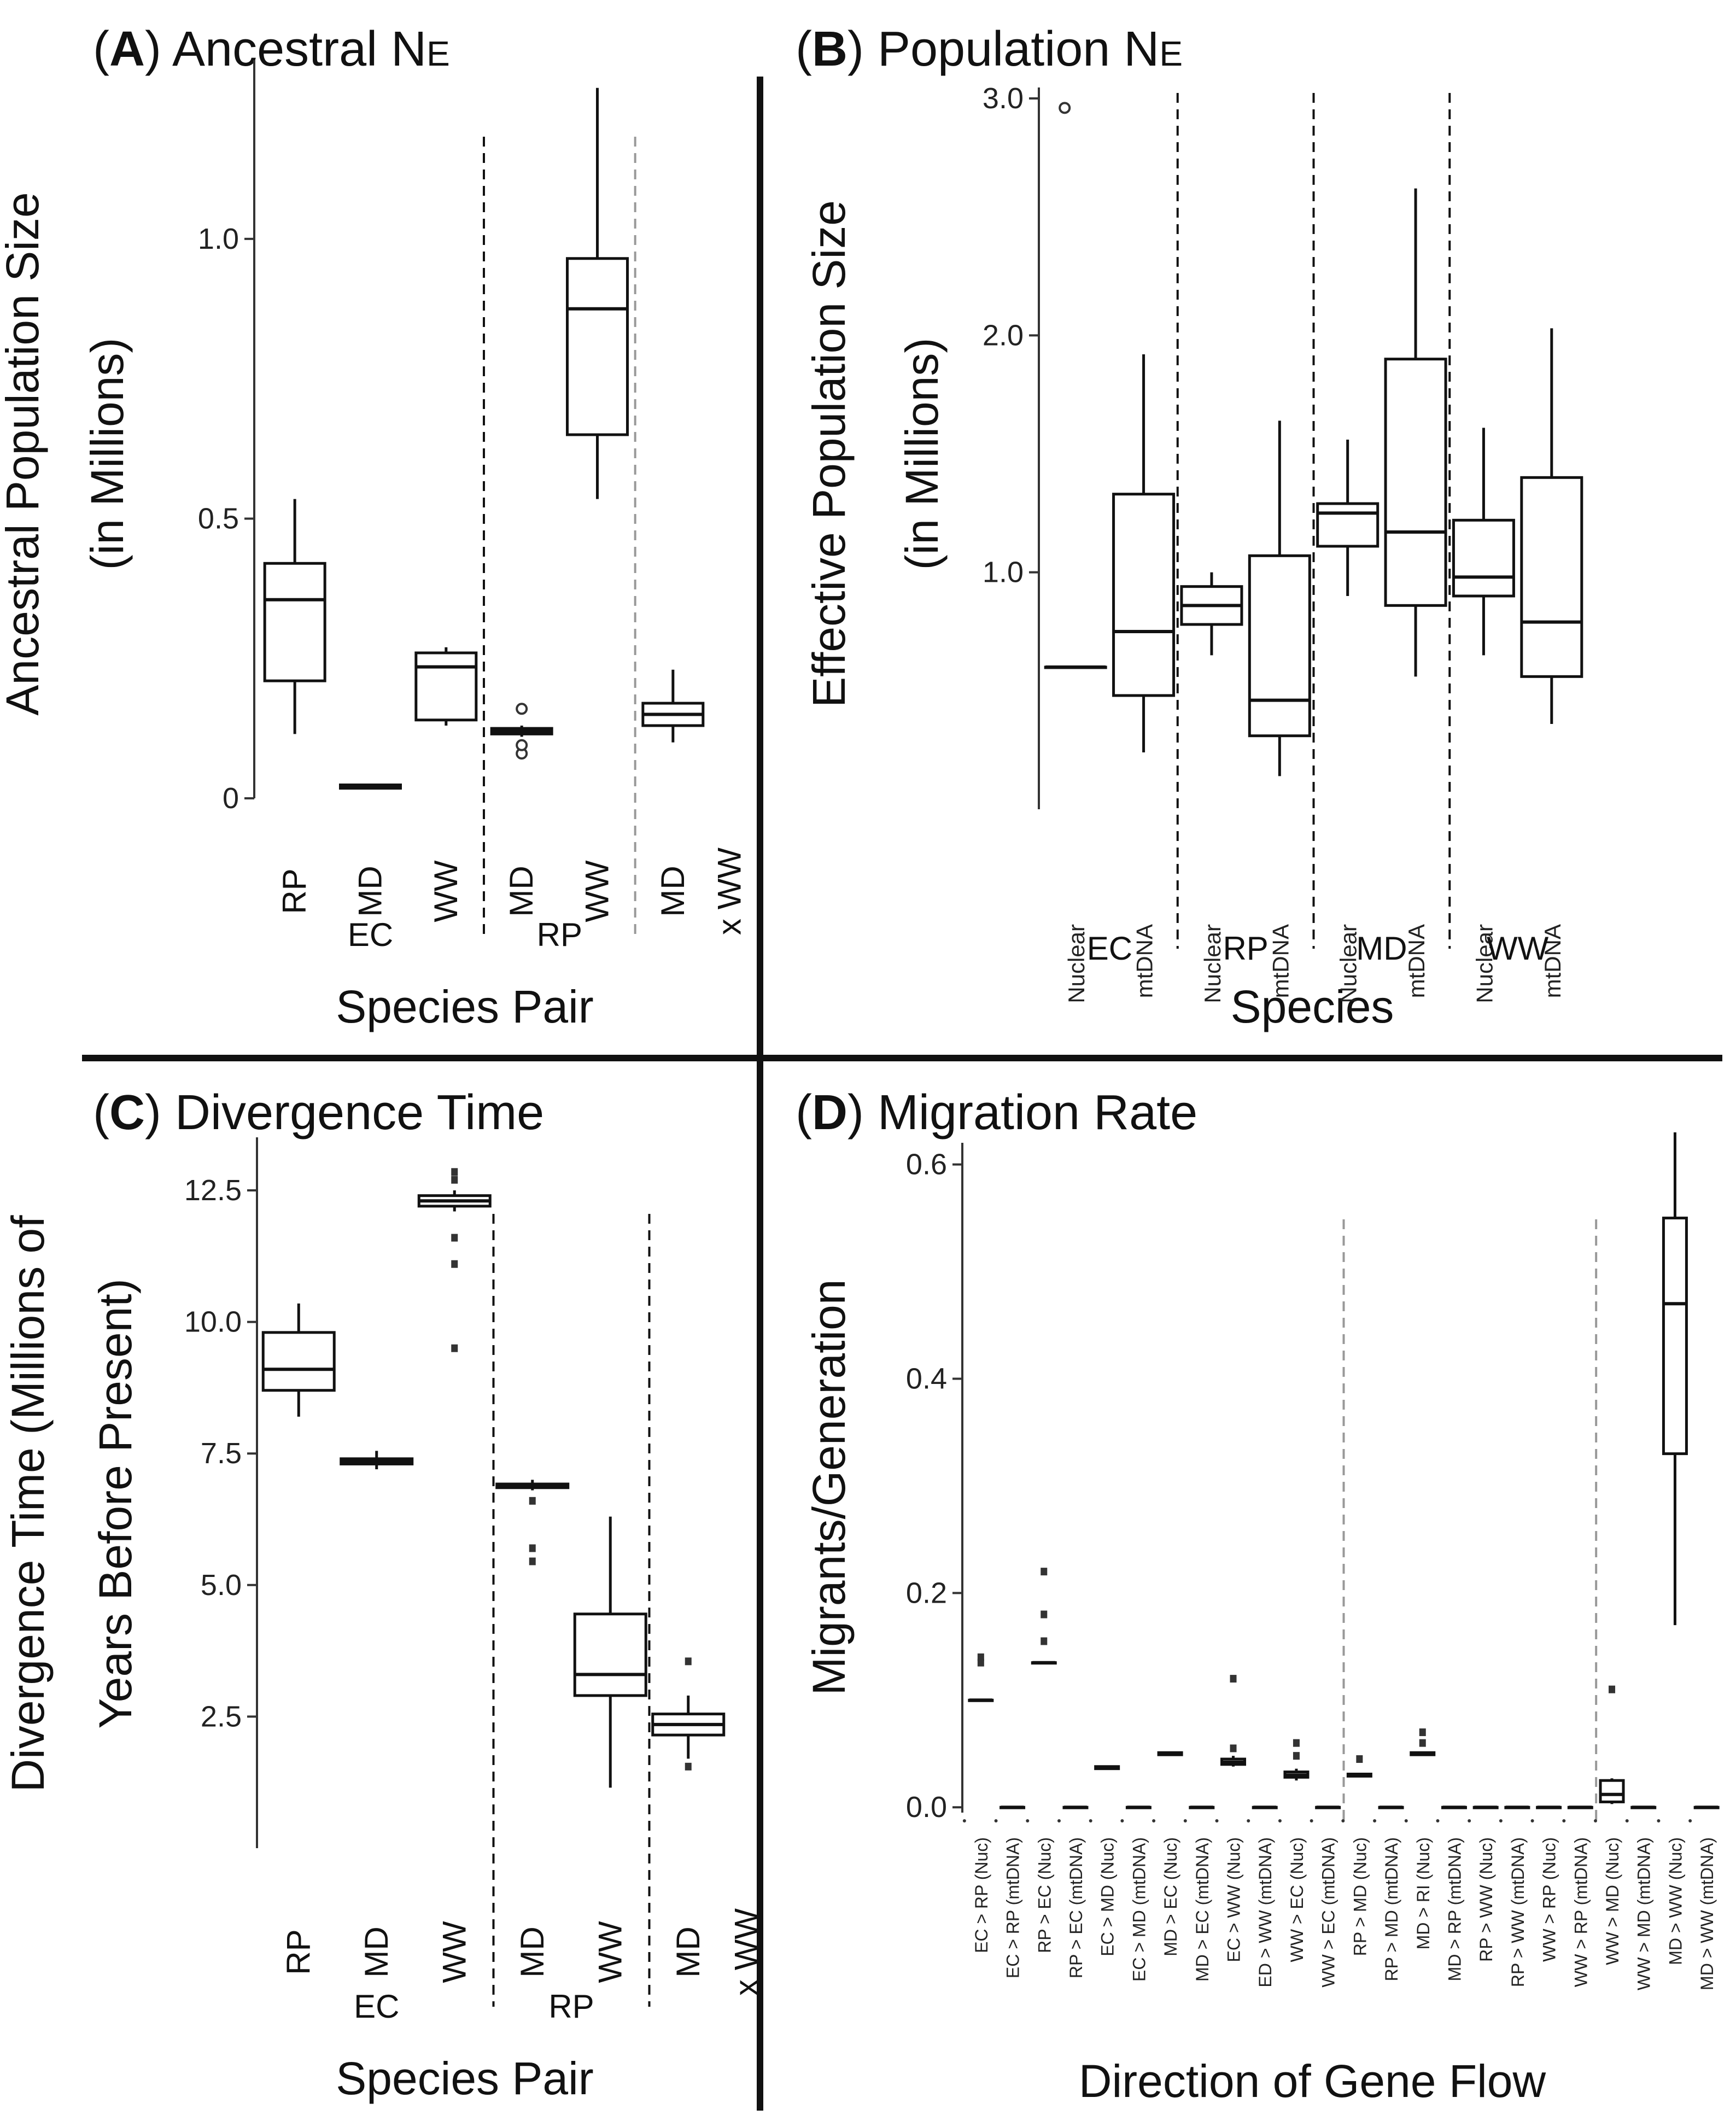 The width and height of the screenshot is (1736, 2115). Describe the element at coordinates (465, 1006) in the screenshot. I see `x-axis-title: Species Pair` at that location.